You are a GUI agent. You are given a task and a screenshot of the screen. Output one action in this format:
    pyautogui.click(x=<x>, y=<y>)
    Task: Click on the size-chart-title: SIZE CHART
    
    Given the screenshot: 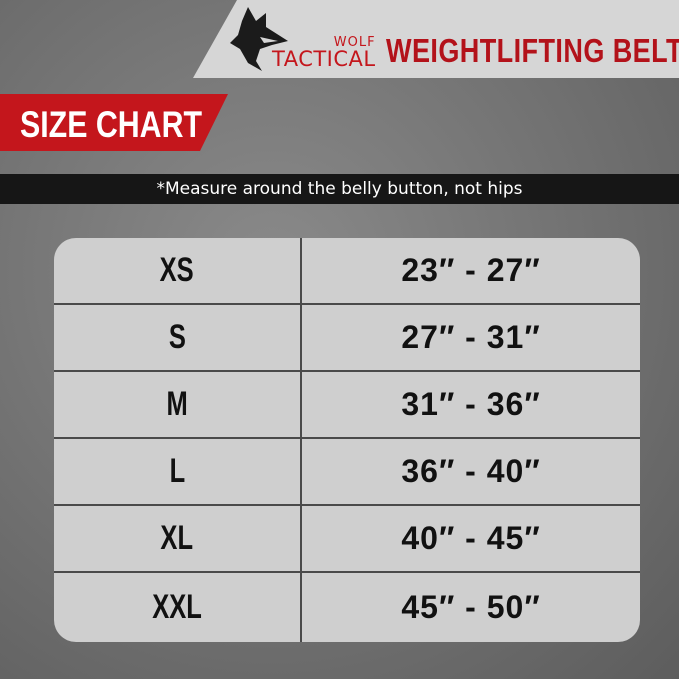 What is the action you would take?
    pyautogui.click(x=111, y=124)
    